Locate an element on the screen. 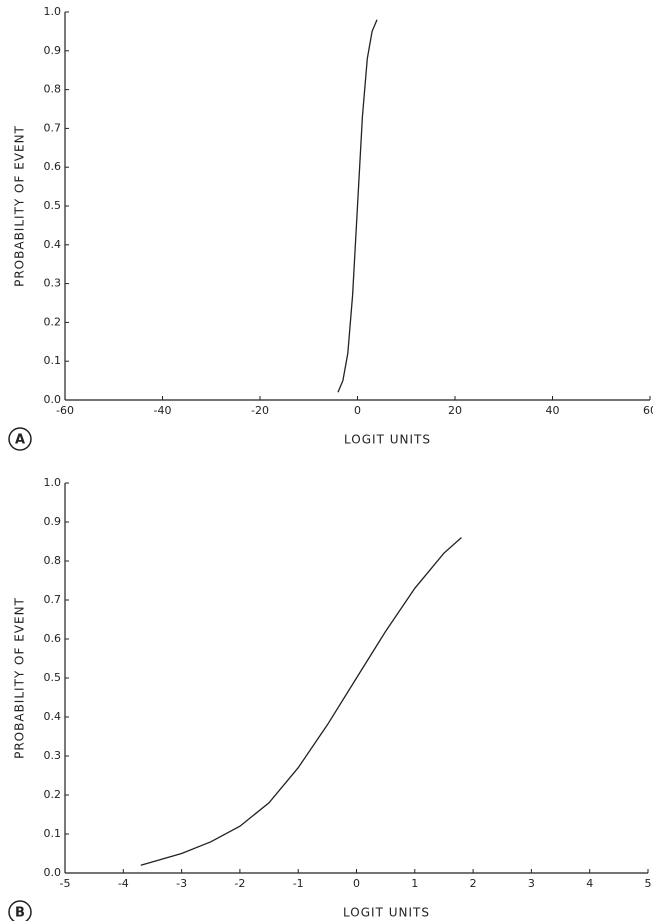 The height and width of the screenshot is (921, 653). x-tick-label: 3 is located at coordinates (531, 883).